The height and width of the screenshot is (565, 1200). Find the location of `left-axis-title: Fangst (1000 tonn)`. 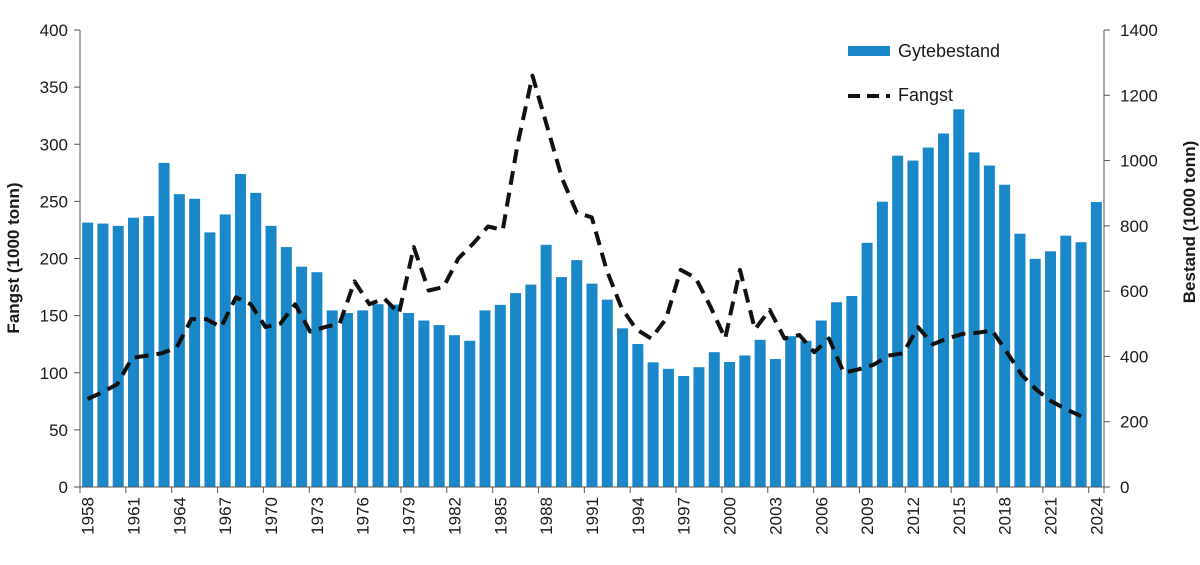

left-axis-title: Fangst (1000 tonn) is located at coordinates (13, 257).